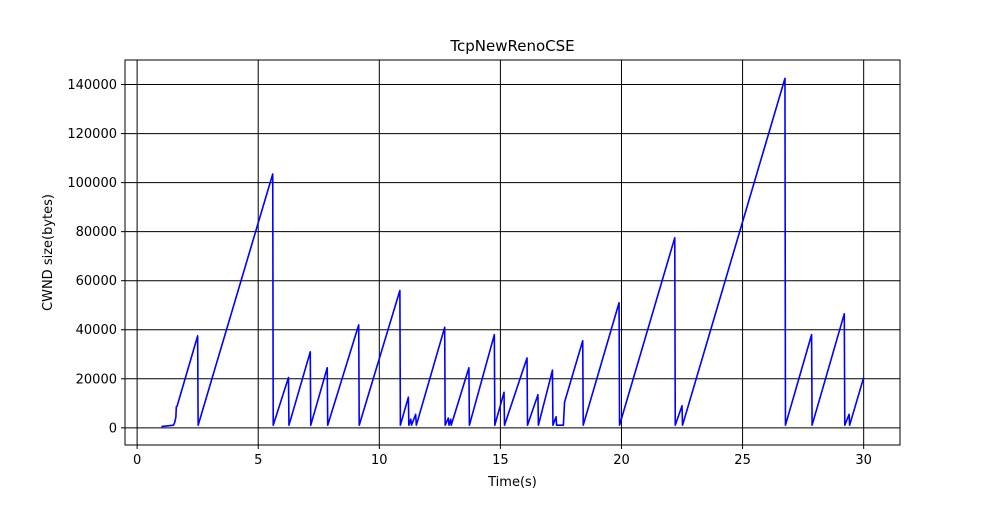 This screenshot has width=1000, height=505. What do you see at coordinates (92, 134) in the screenshot?
I see `y-tick-label: 120000` at bounding box center [92, 134].